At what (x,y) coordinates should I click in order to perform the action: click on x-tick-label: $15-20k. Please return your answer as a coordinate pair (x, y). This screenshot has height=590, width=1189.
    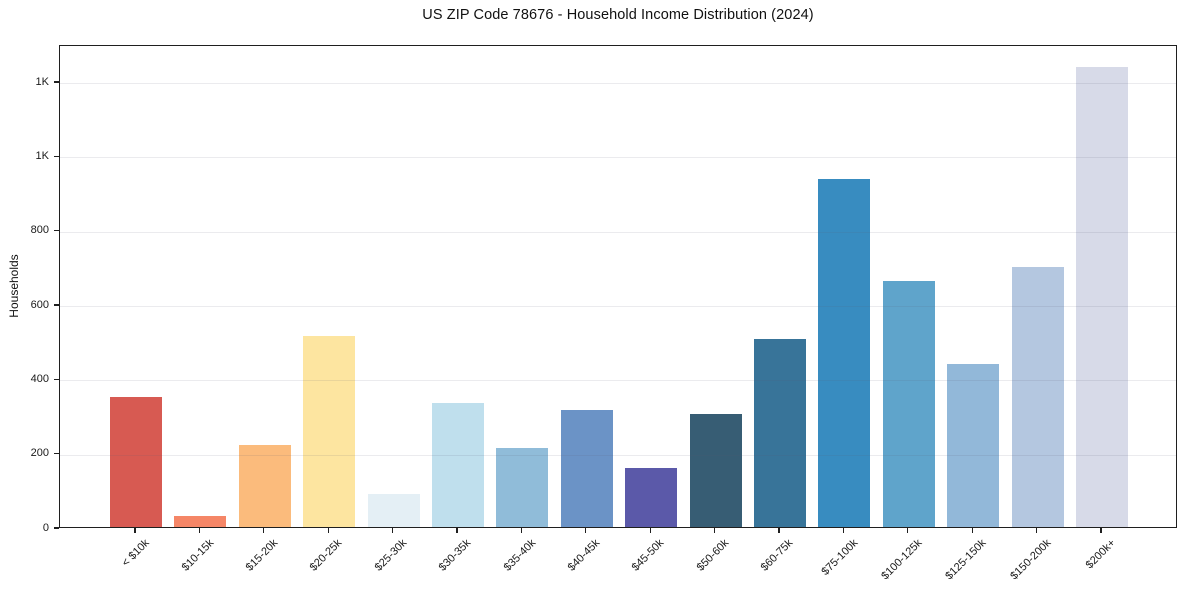
    Looking at the image, I should click on (262, 555).